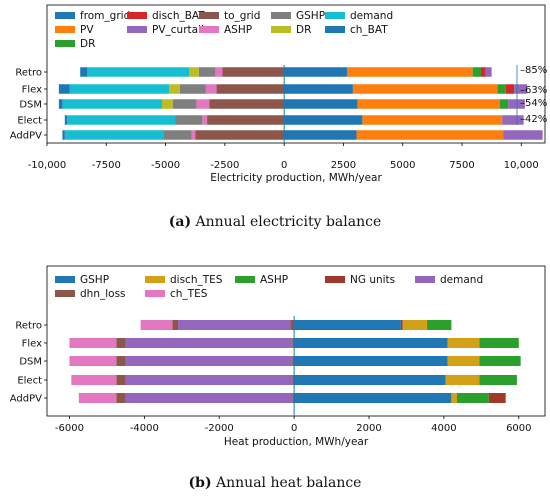  Describe the element at coordinates (430, 135) in the screenshot. I see `bar-PV-addpv` at that location.